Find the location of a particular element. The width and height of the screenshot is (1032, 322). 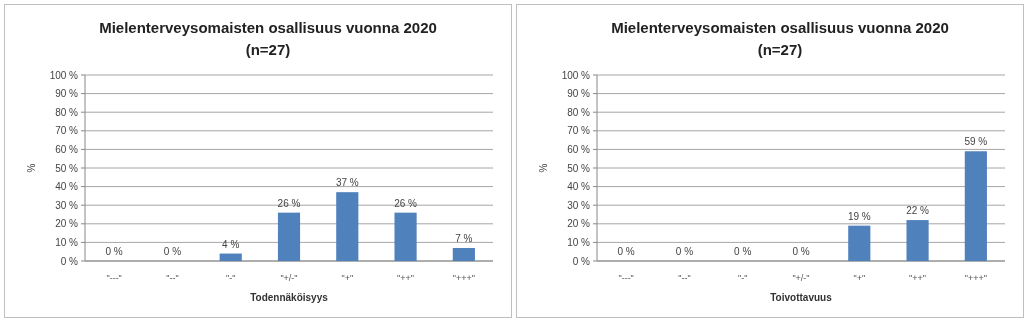

data-label: 37 % is located at coordinates (347, 183).